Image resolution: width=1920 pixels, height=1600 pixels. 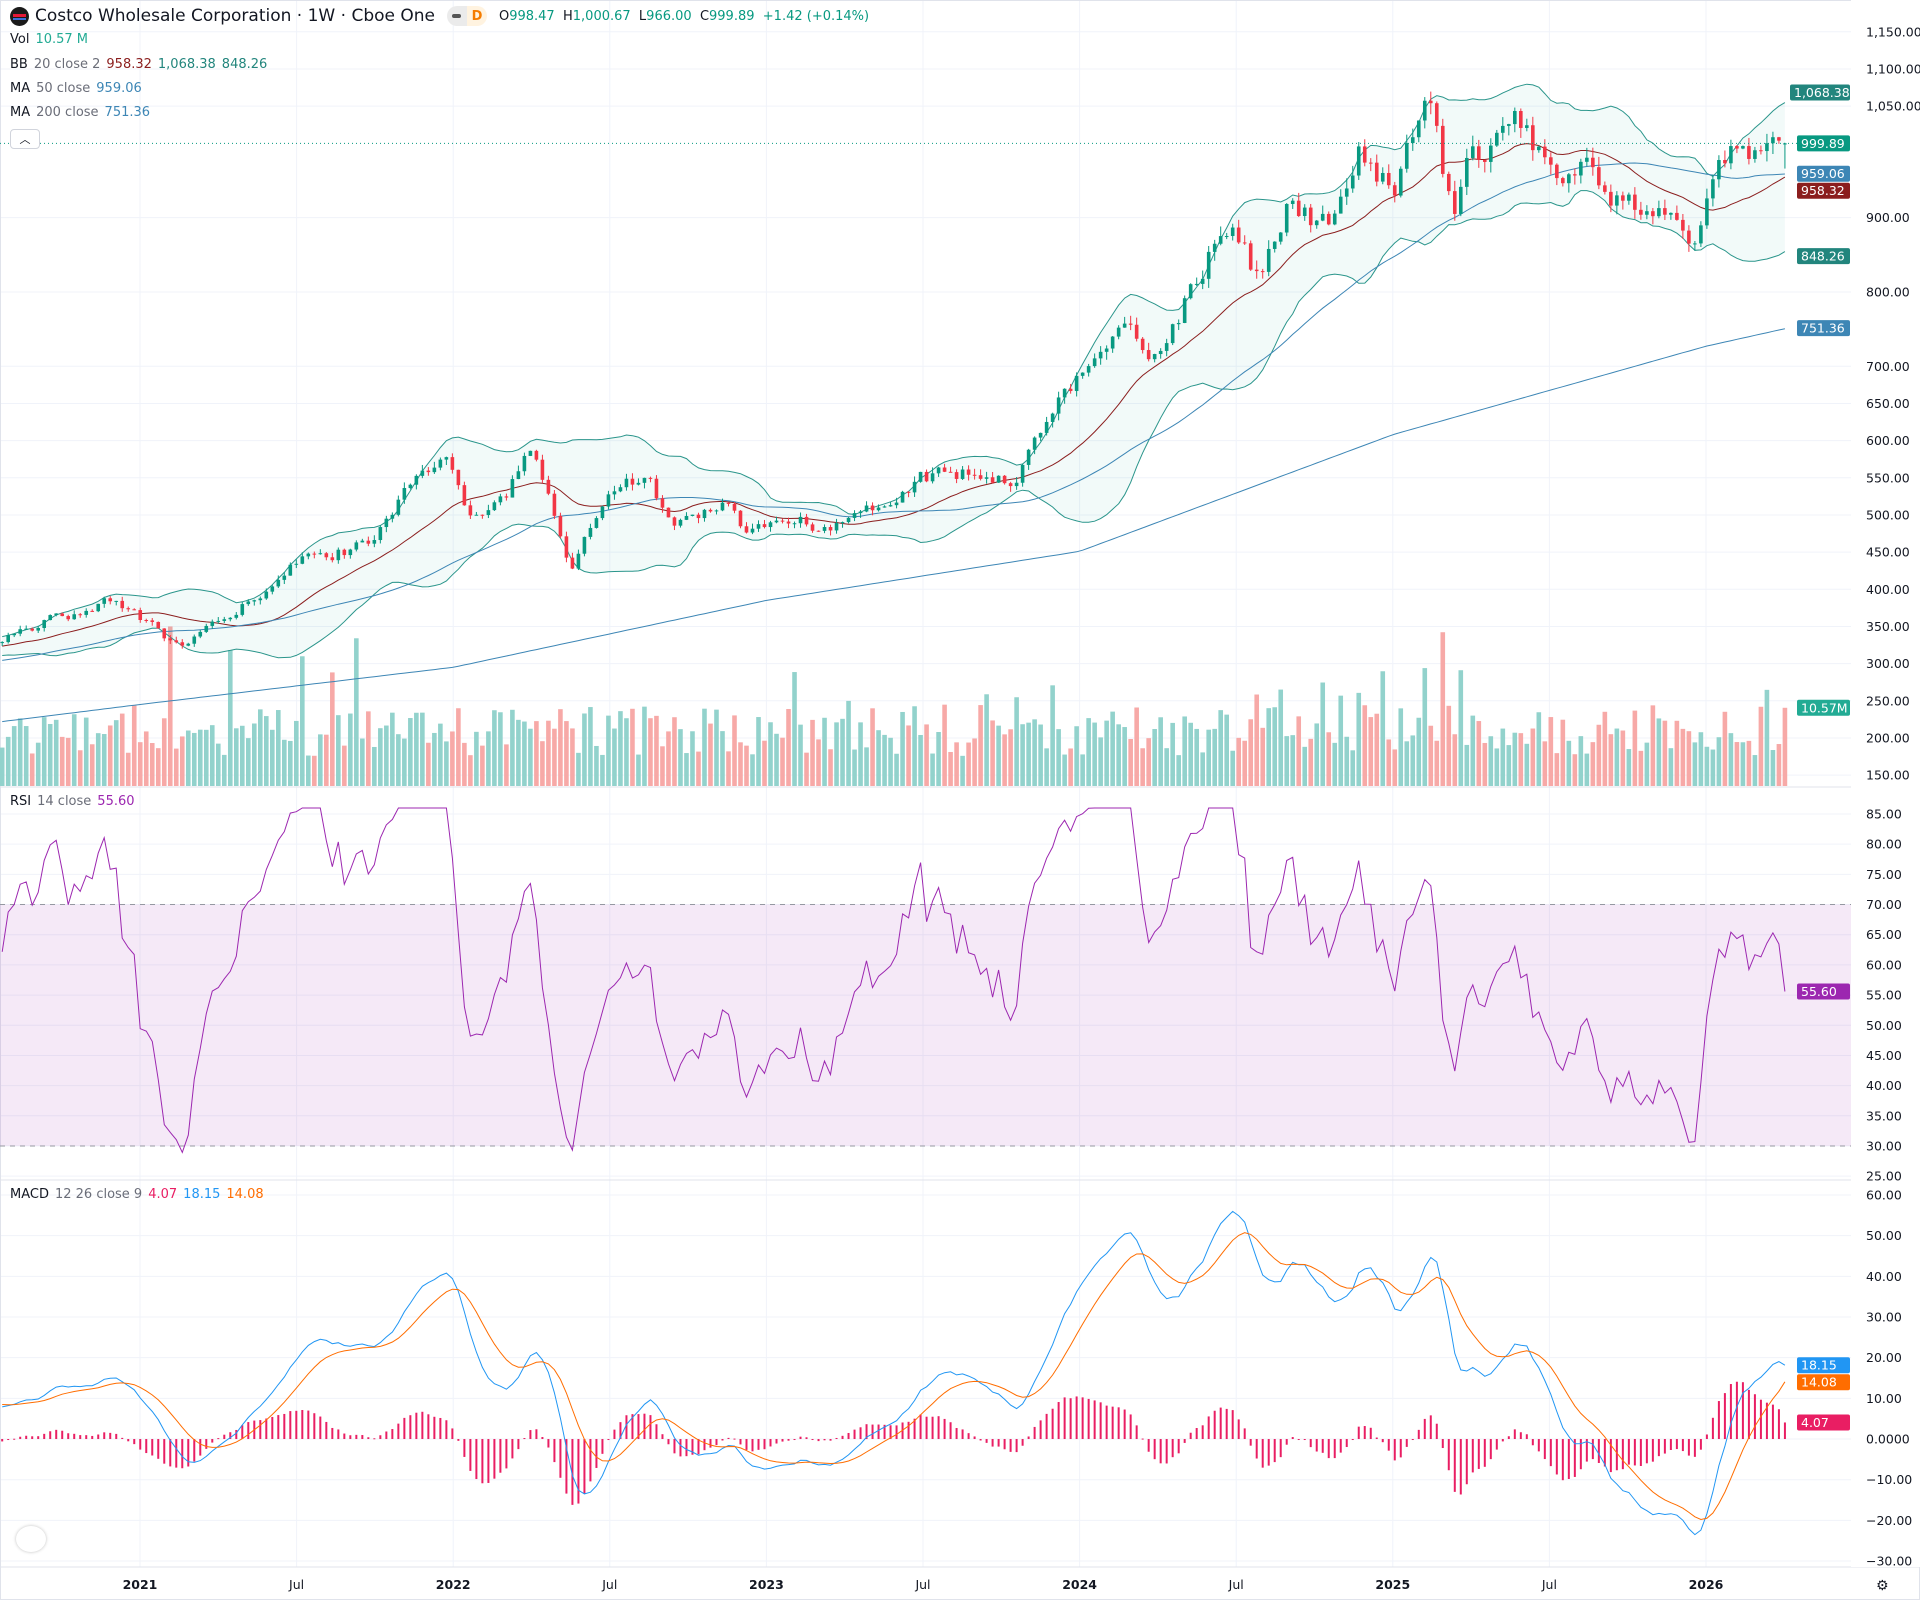 I want to click on legend-bollinger: BB 20 close 2 958.32 1,068.38 848.26, so click(x=138, y=64).